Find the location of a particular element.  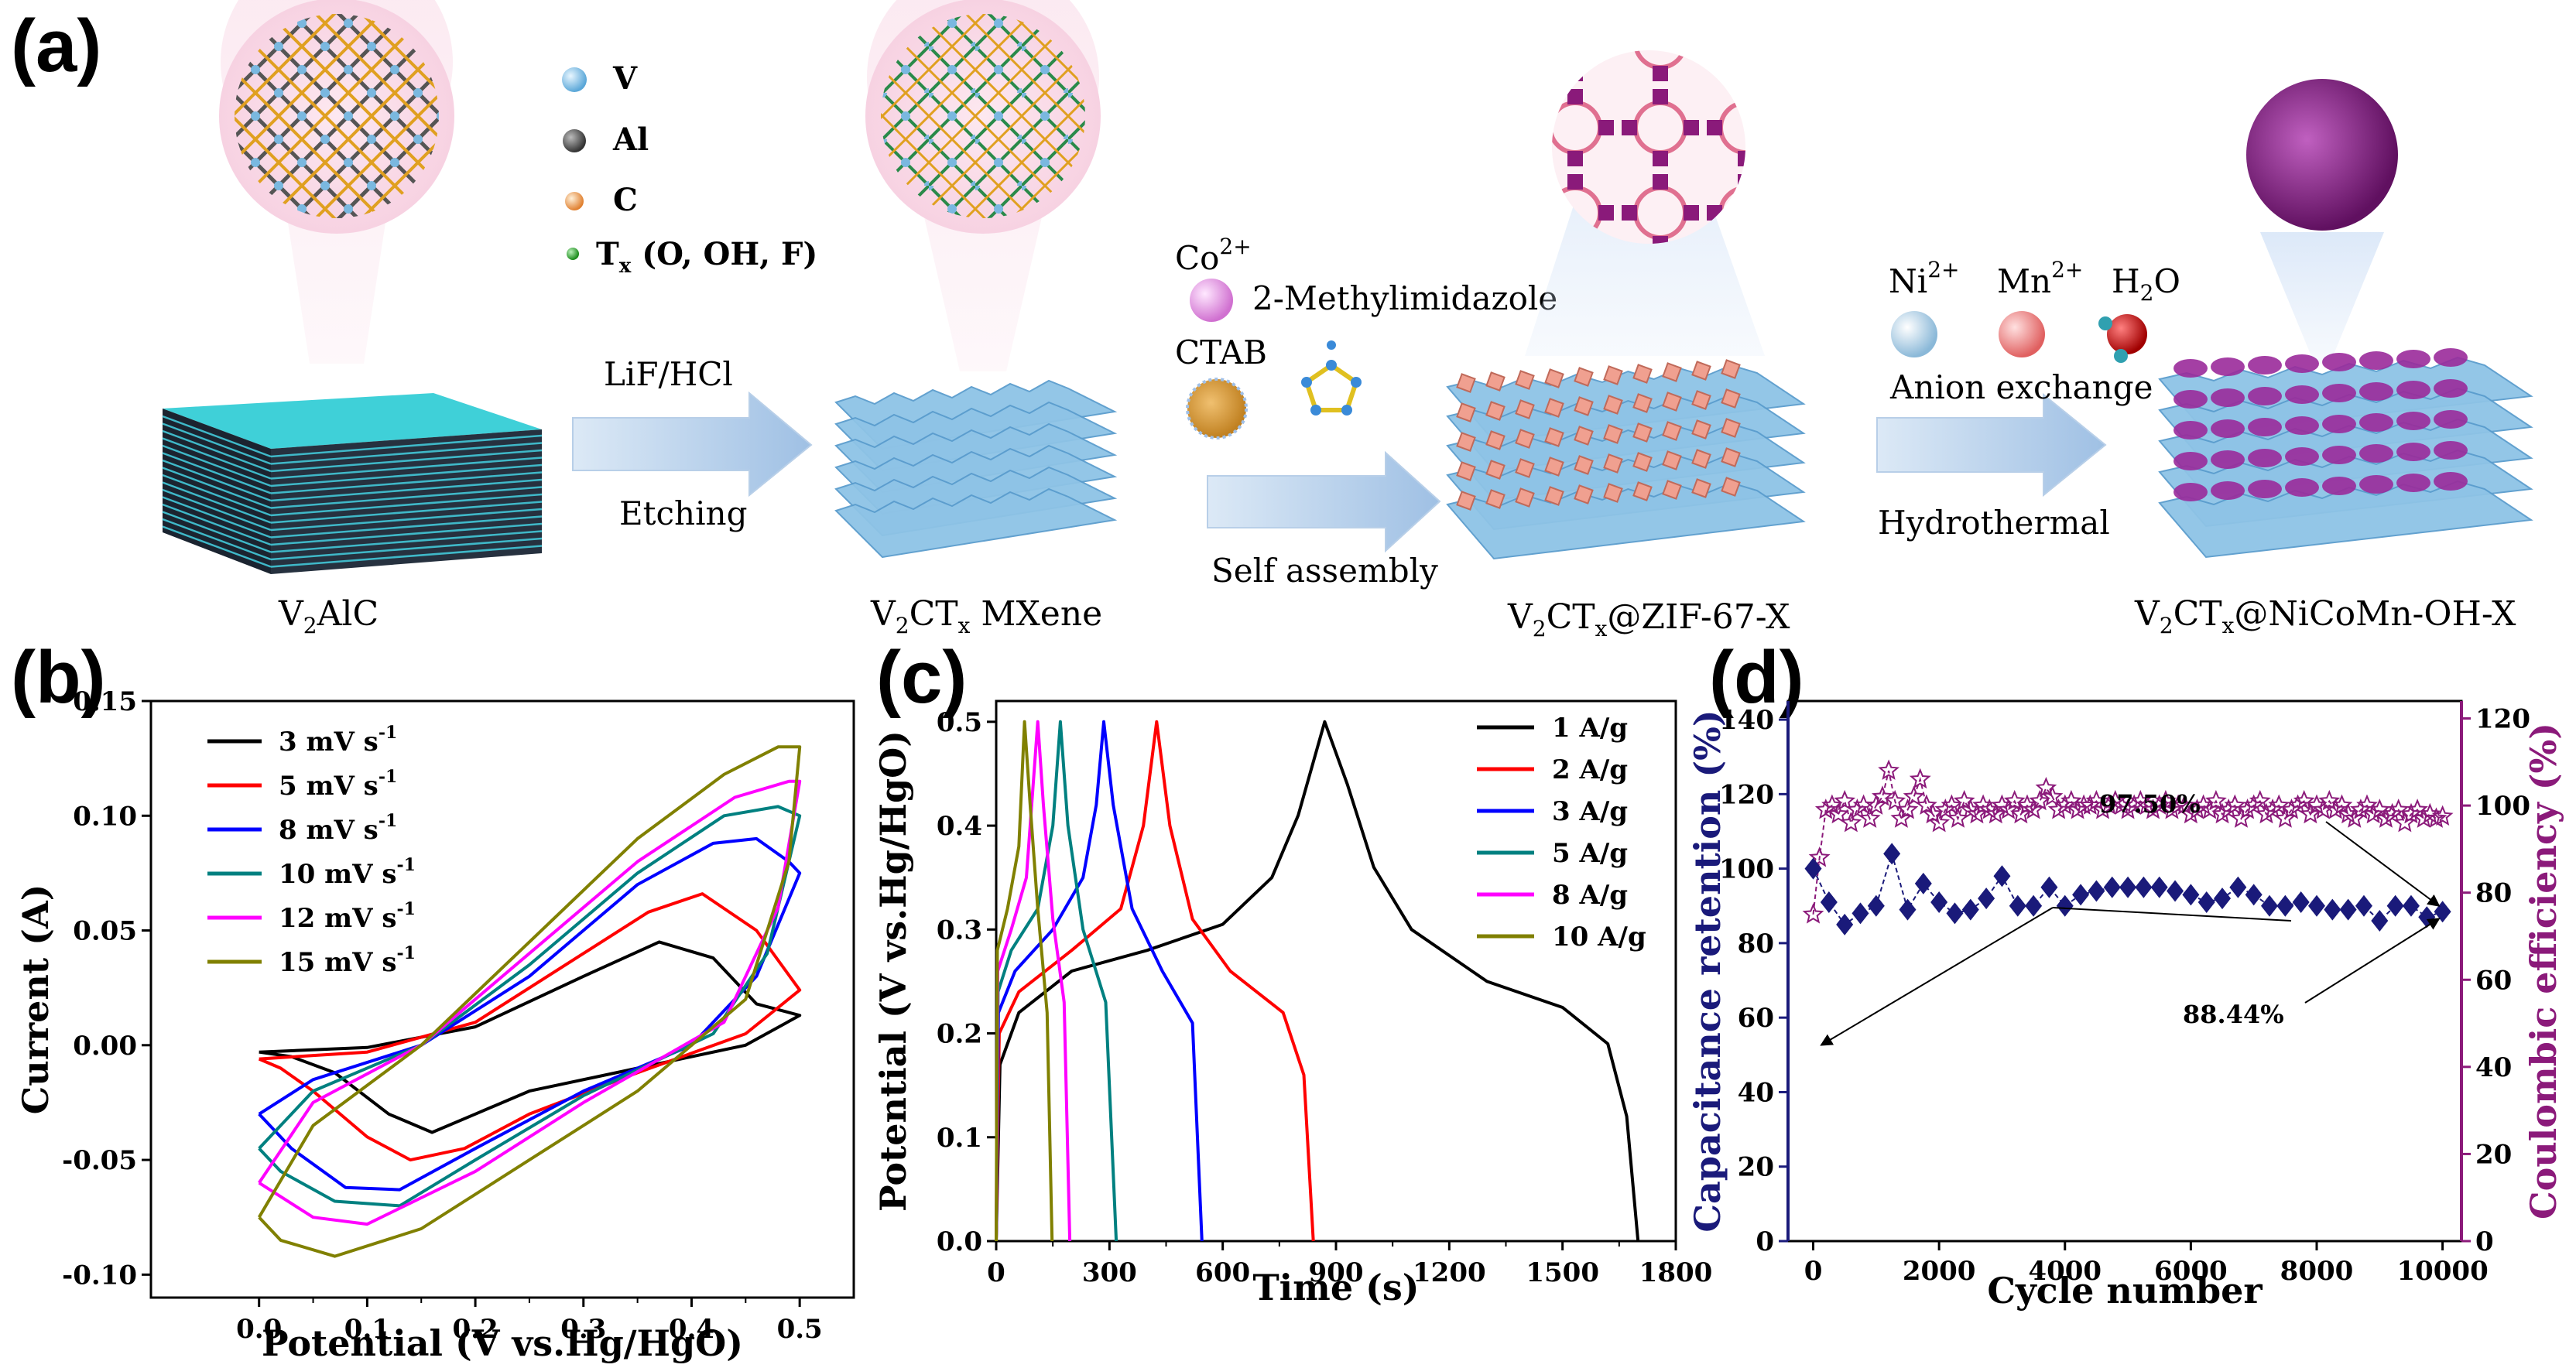

legend-label: 3 mV s-1 is located at coordinates (338, 741).